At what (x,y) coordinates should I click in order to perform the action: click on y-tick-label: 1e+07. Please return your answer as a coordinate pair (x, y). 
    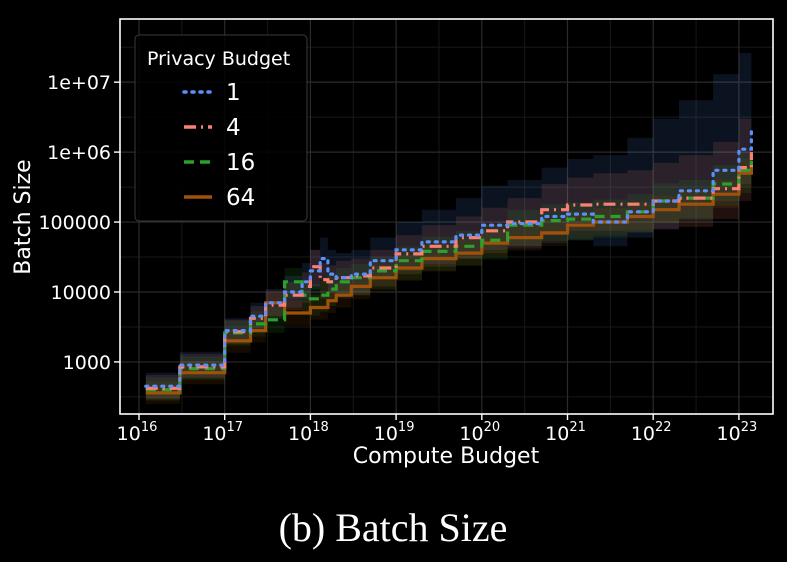
    Looking at the image, I should click on (79, 83).